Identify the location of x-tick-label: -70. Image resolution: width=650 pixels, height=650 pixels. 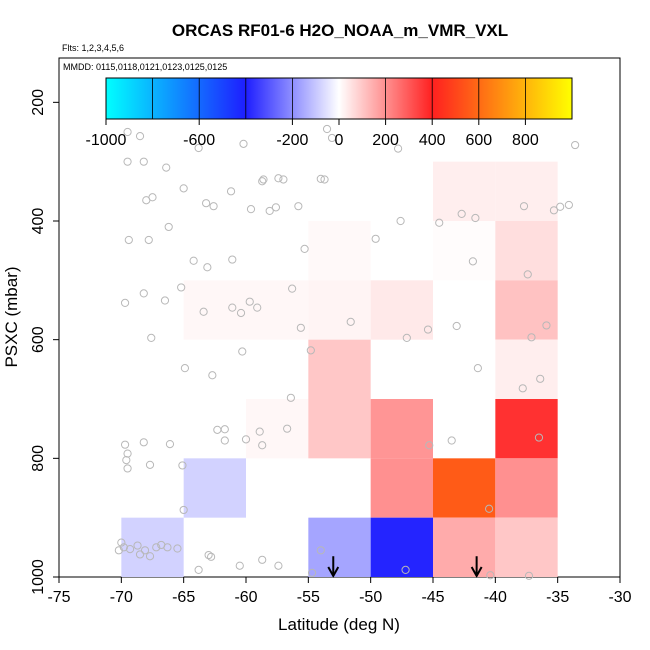
(121, 597).